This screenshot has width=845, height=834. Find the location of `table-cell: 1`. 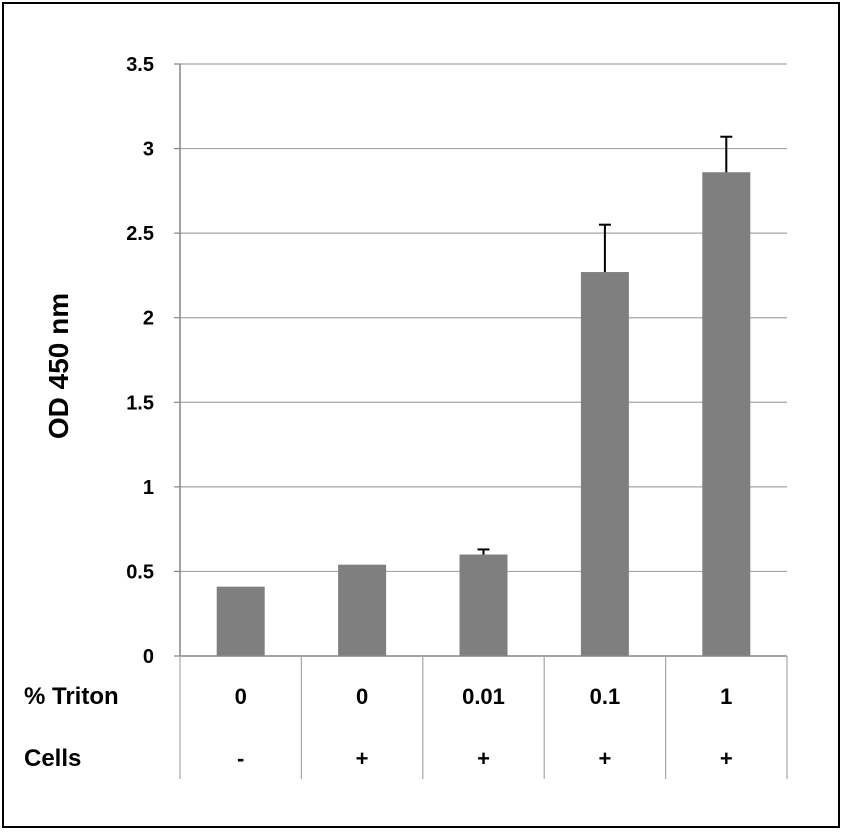

table-cell: 1 is located at coordinates (726, 696).